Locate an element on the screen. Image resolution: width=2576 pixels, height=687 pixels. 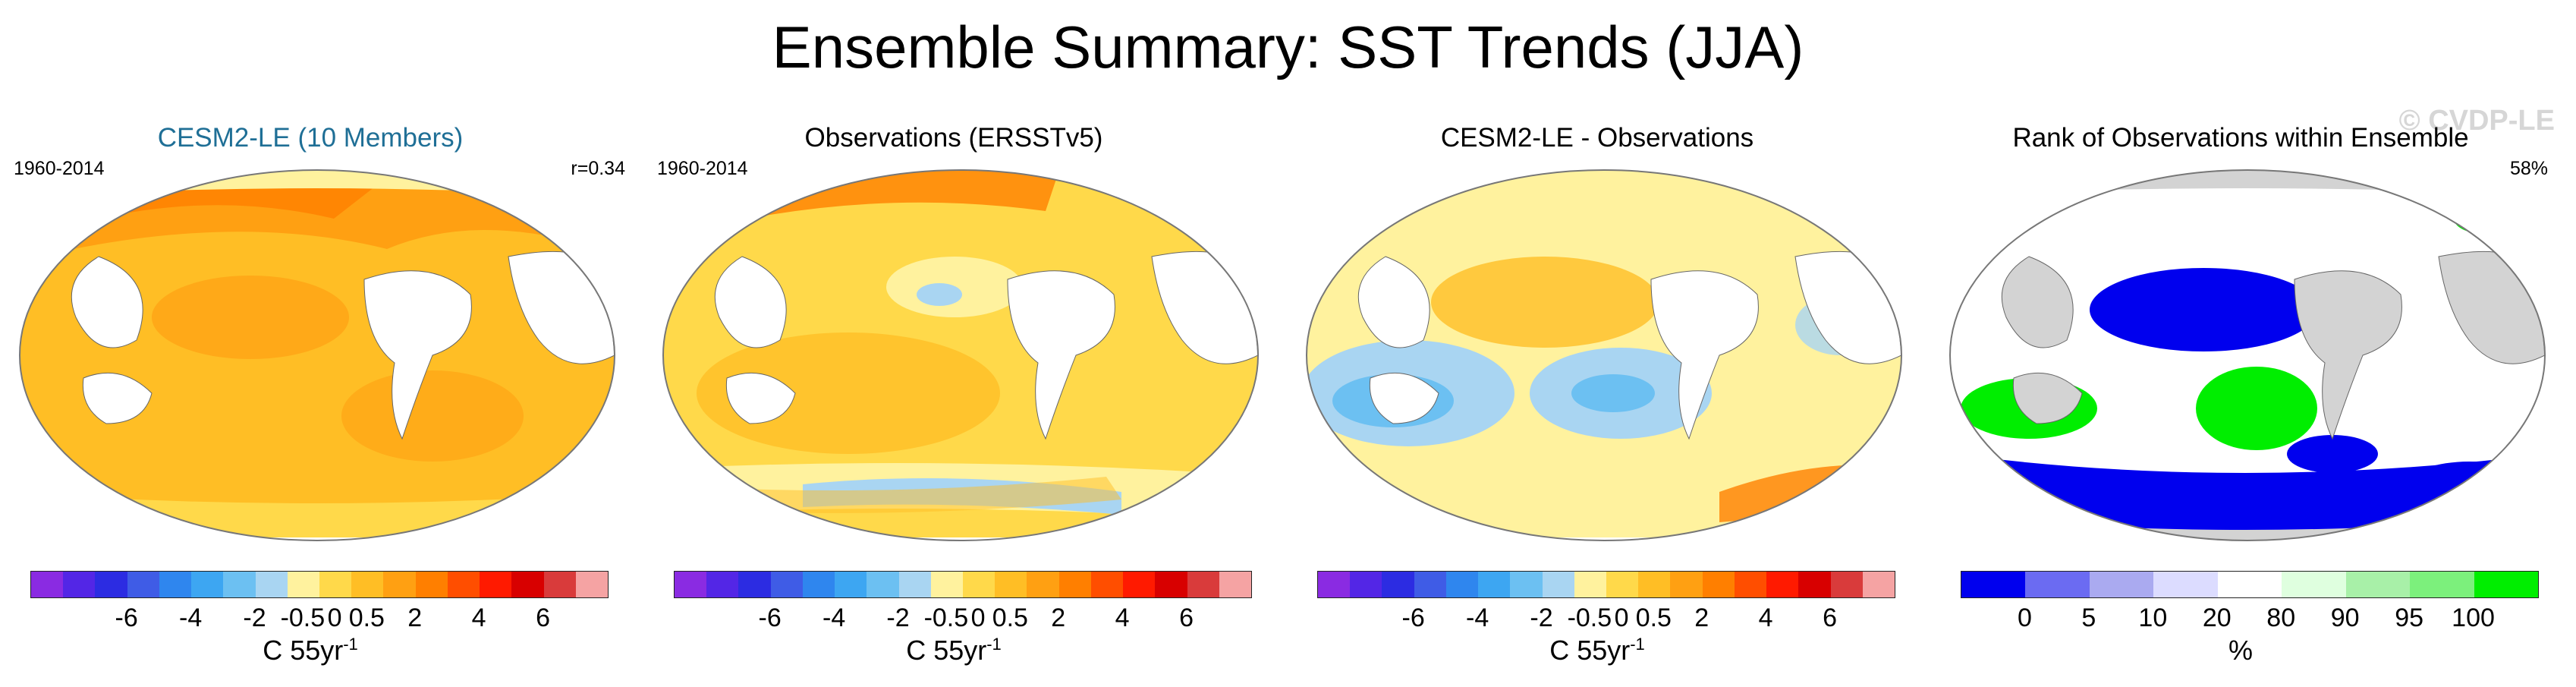
colorbar-tick-label: 10 is located at coordinates (2153, 617).